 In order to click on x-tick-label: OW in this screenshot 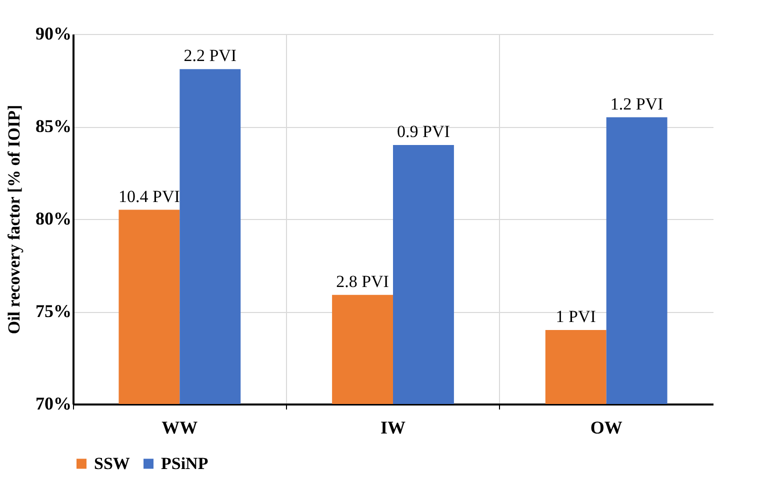, I will do `click(606, 428)`.